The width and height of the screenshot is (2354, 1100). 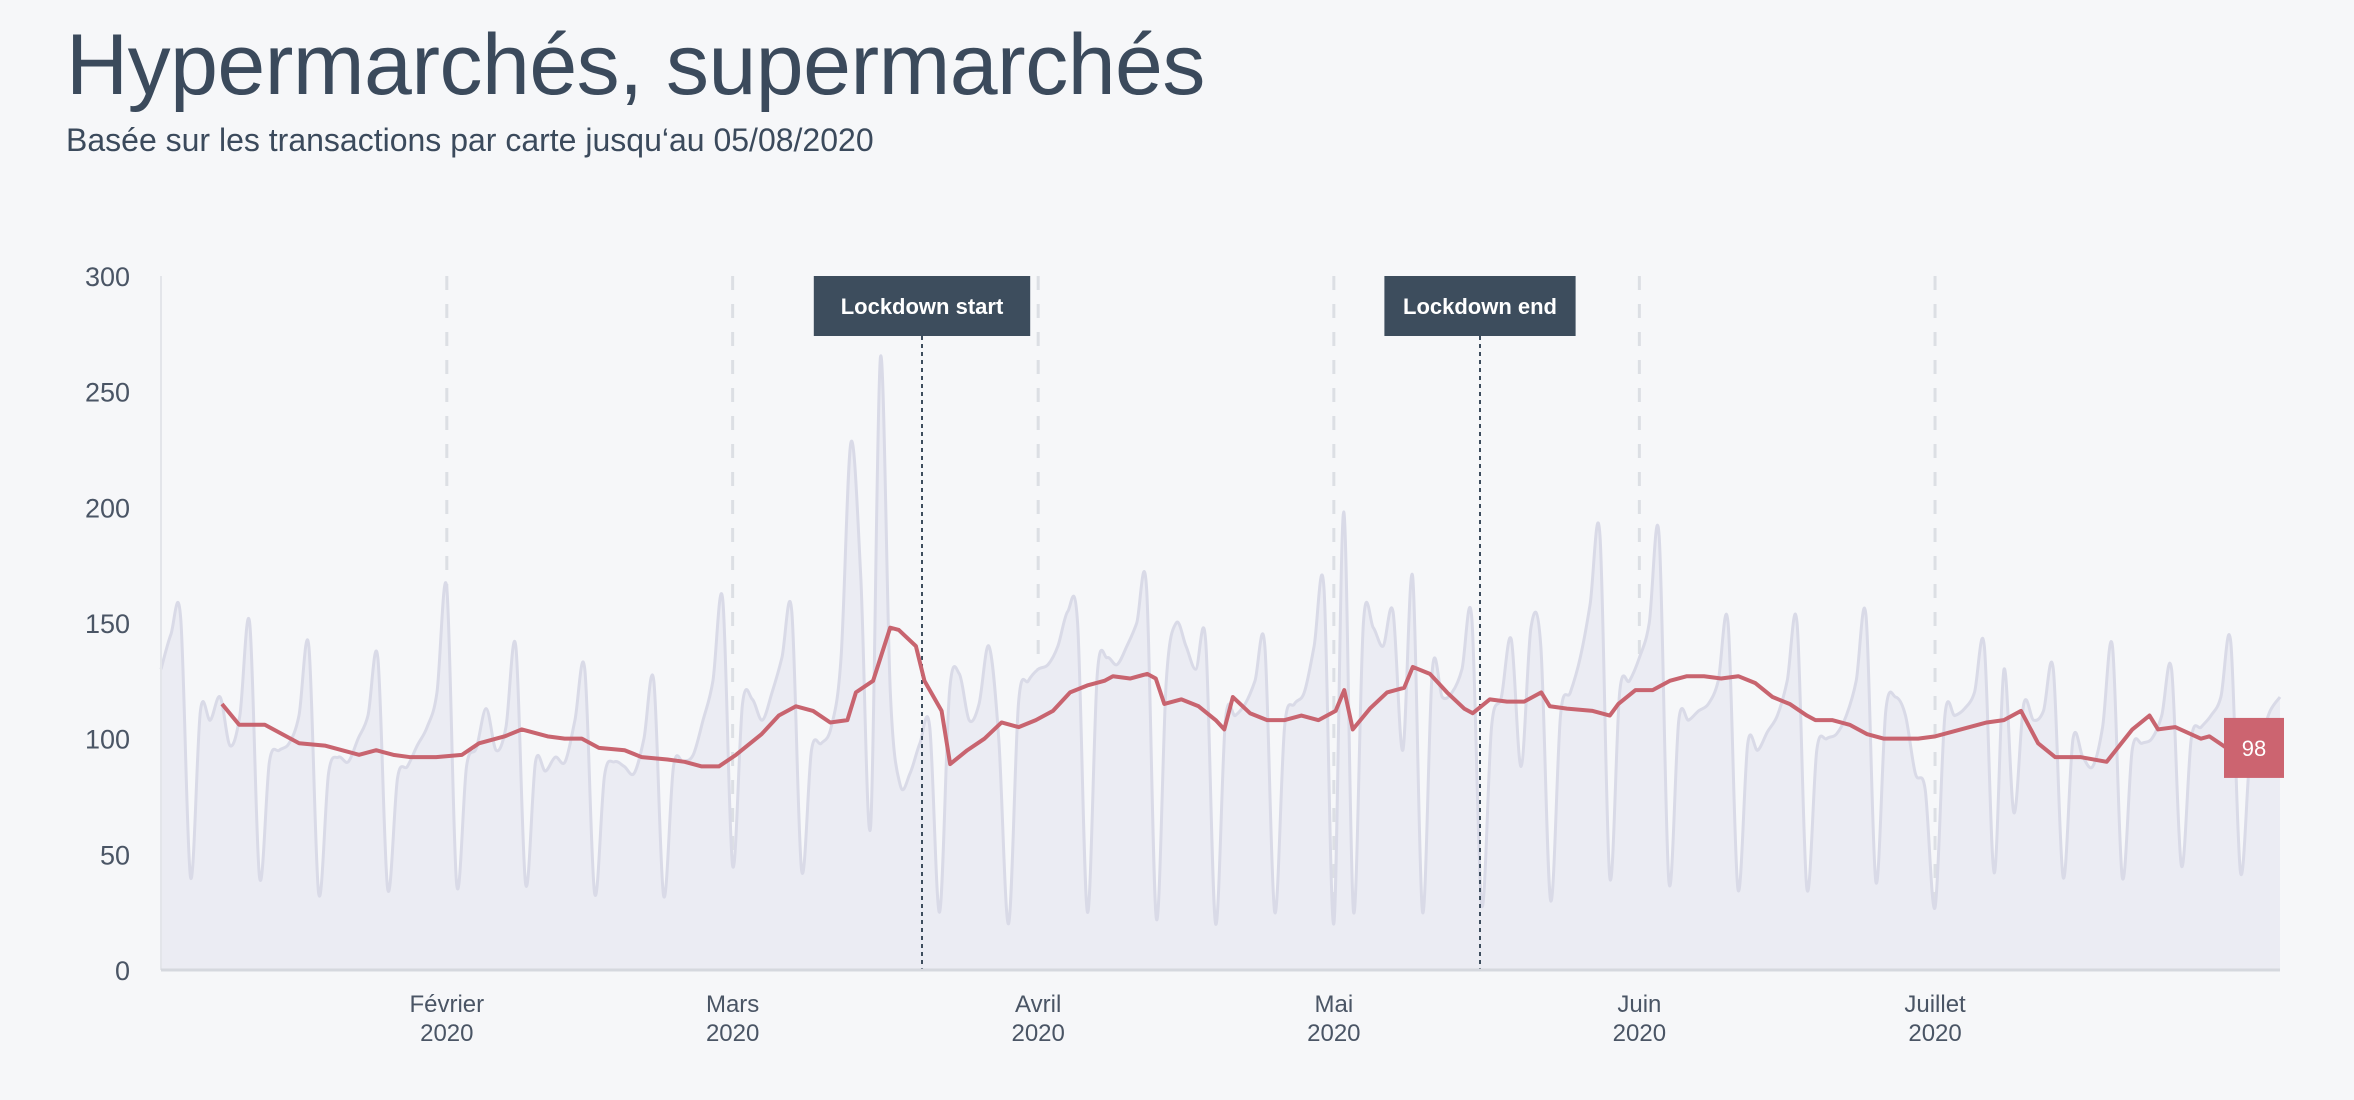 What do you see at coordinates (107, 508) in the screenshot?
I see `y-tick-label: 200` at bounding box center [107, 508].